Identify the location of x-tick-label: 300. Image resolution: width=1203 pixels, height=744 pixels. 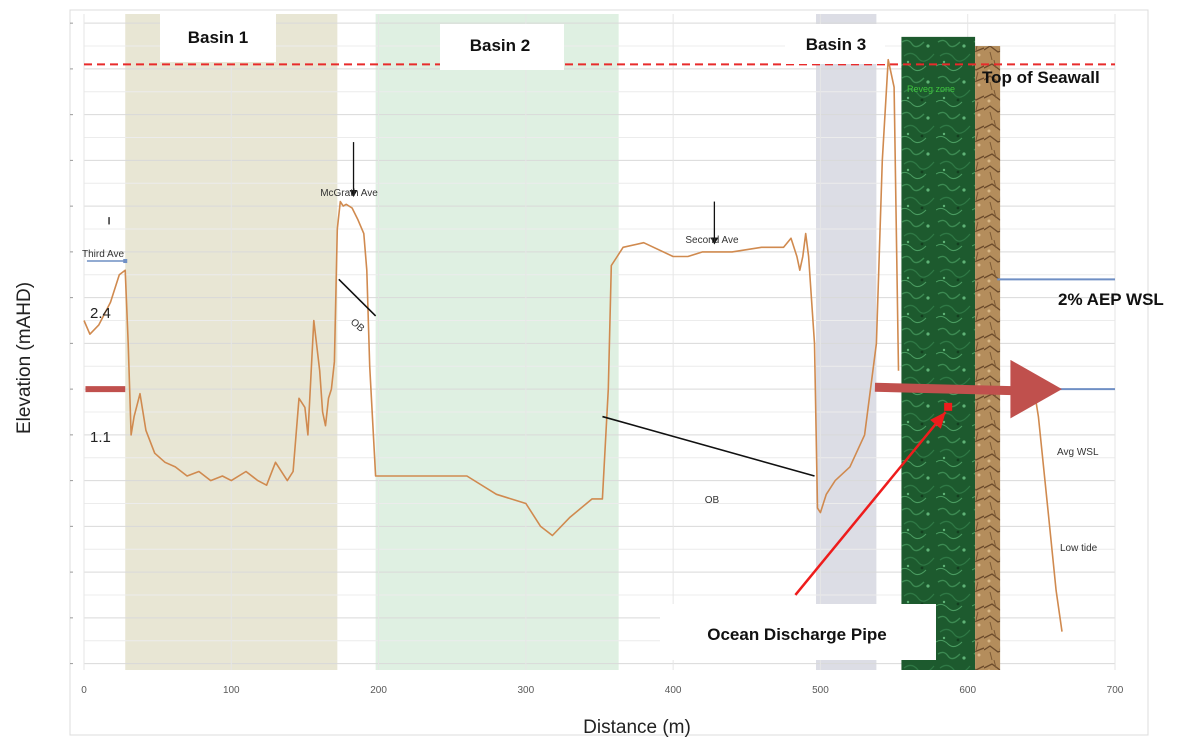
(526, 690).